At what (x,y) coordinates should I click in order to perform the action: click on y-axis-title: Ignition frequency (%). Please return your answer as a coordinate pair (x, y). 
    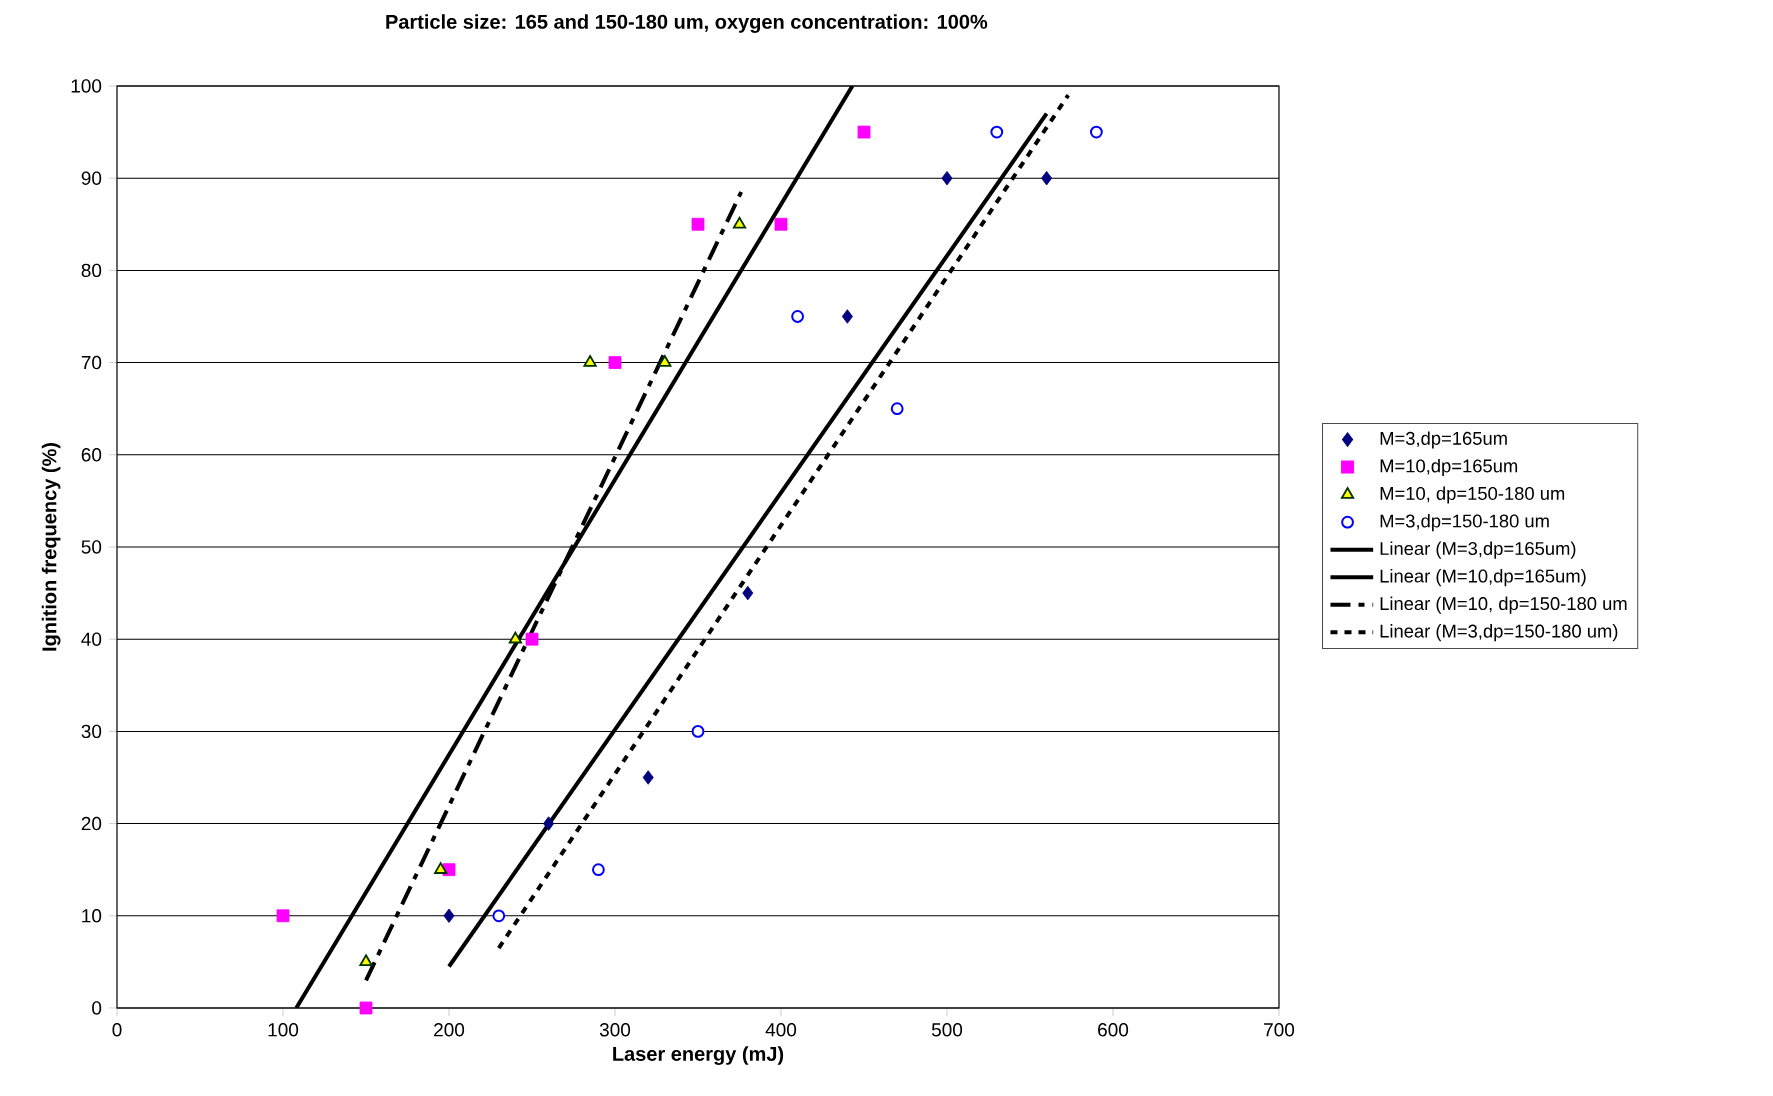
    Looking at the image, I should click on (51, 546).